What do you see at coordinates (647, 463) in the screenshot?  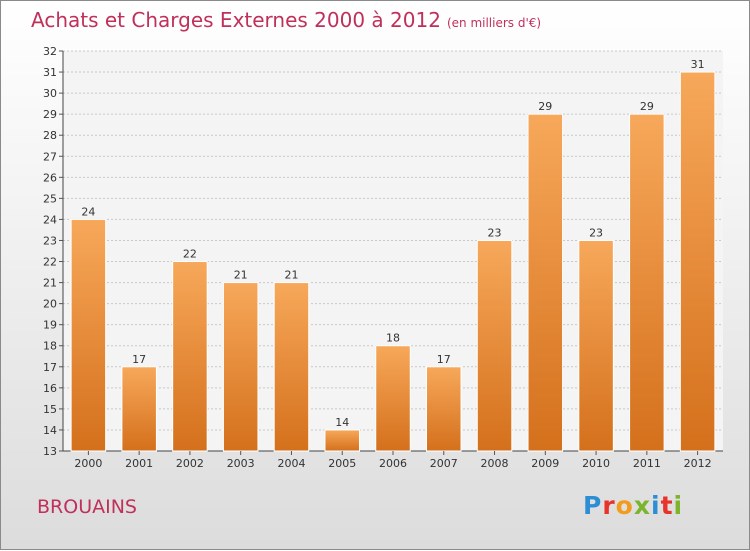 I see `x-tick-label-2011: 2011` at bounding box center [647, 463].